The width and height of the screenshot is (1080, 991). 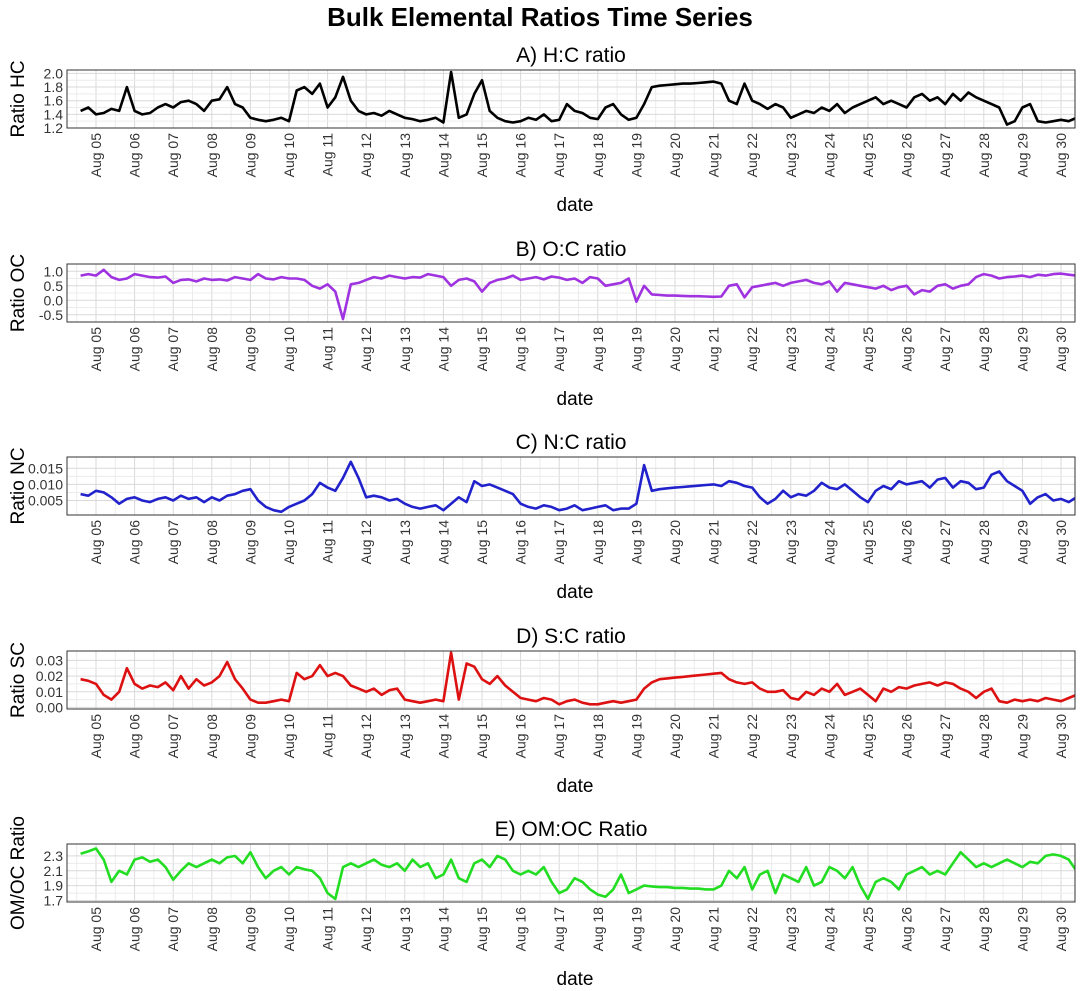 What do you see at coordinates (49, 692) in the screenshot?
I see `y-tick-label: 0.01` at bounding box center [49, 692].